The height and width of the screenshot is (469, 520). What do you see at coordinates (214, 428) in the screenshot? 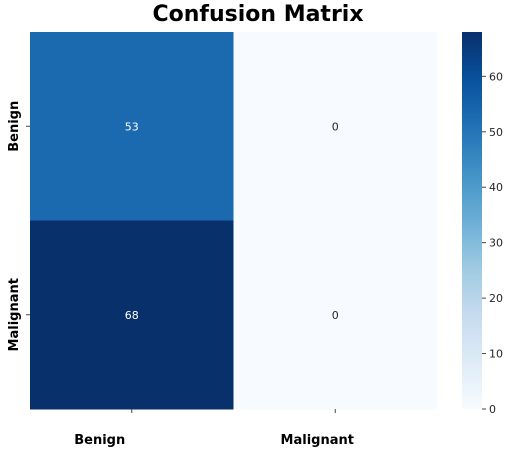
I see `x-axis: Benign Malignant` at bounding box center [214, 428].